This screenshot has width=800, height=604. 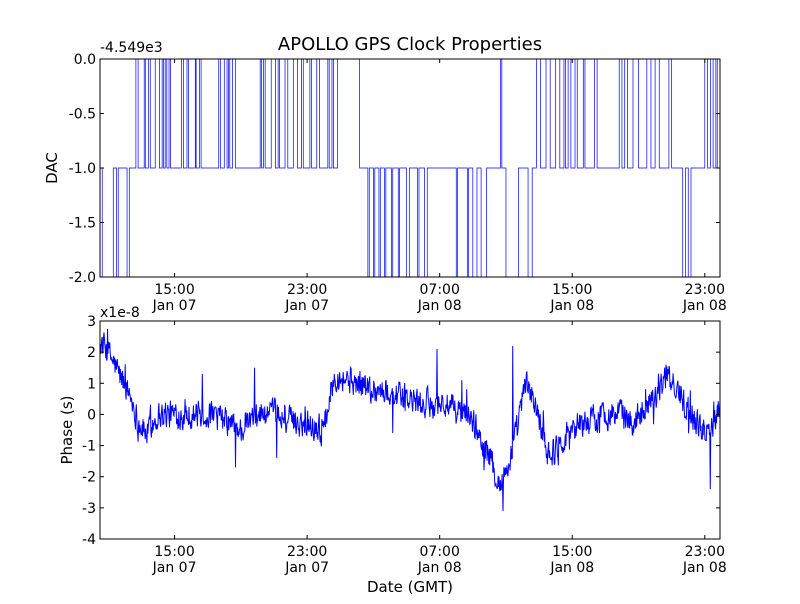 What do you see at coordinates (410, 587) in the screenshot?
I see `x-axis-label: Date (GMT)` at bounding box center [410, 587].